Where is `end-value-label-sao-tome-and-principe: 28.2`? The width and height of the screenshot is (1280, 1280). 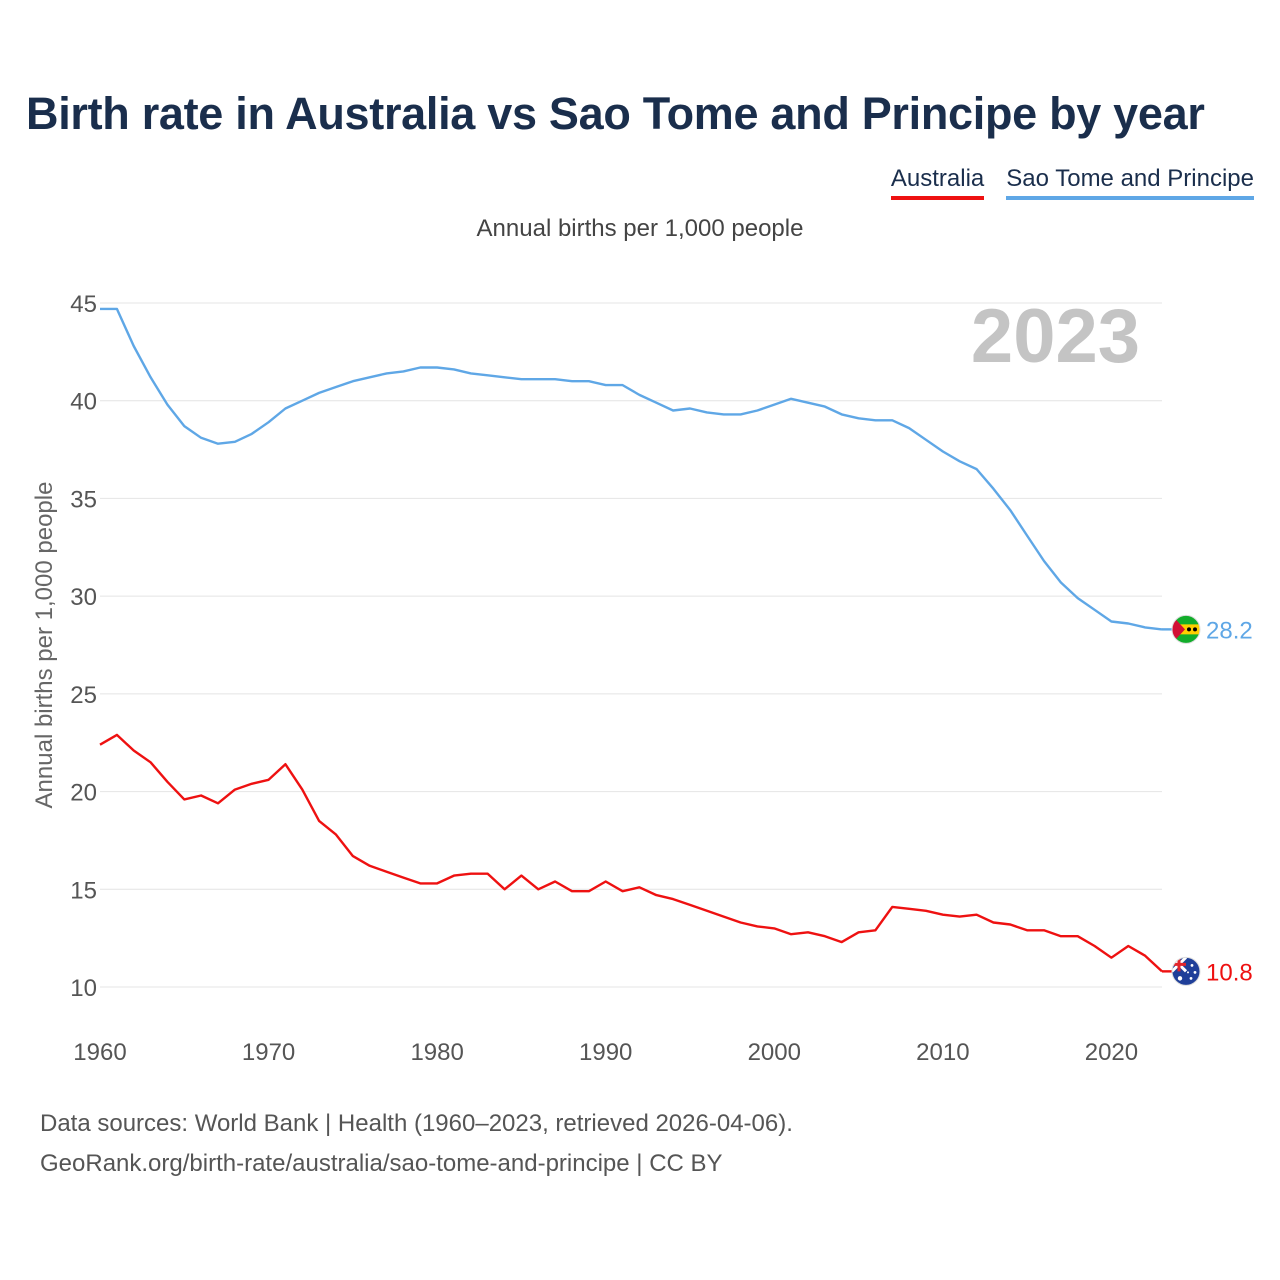 end-value-label-sao-tome-and-principe: 28.2 is located at coordinates (1229, 630).